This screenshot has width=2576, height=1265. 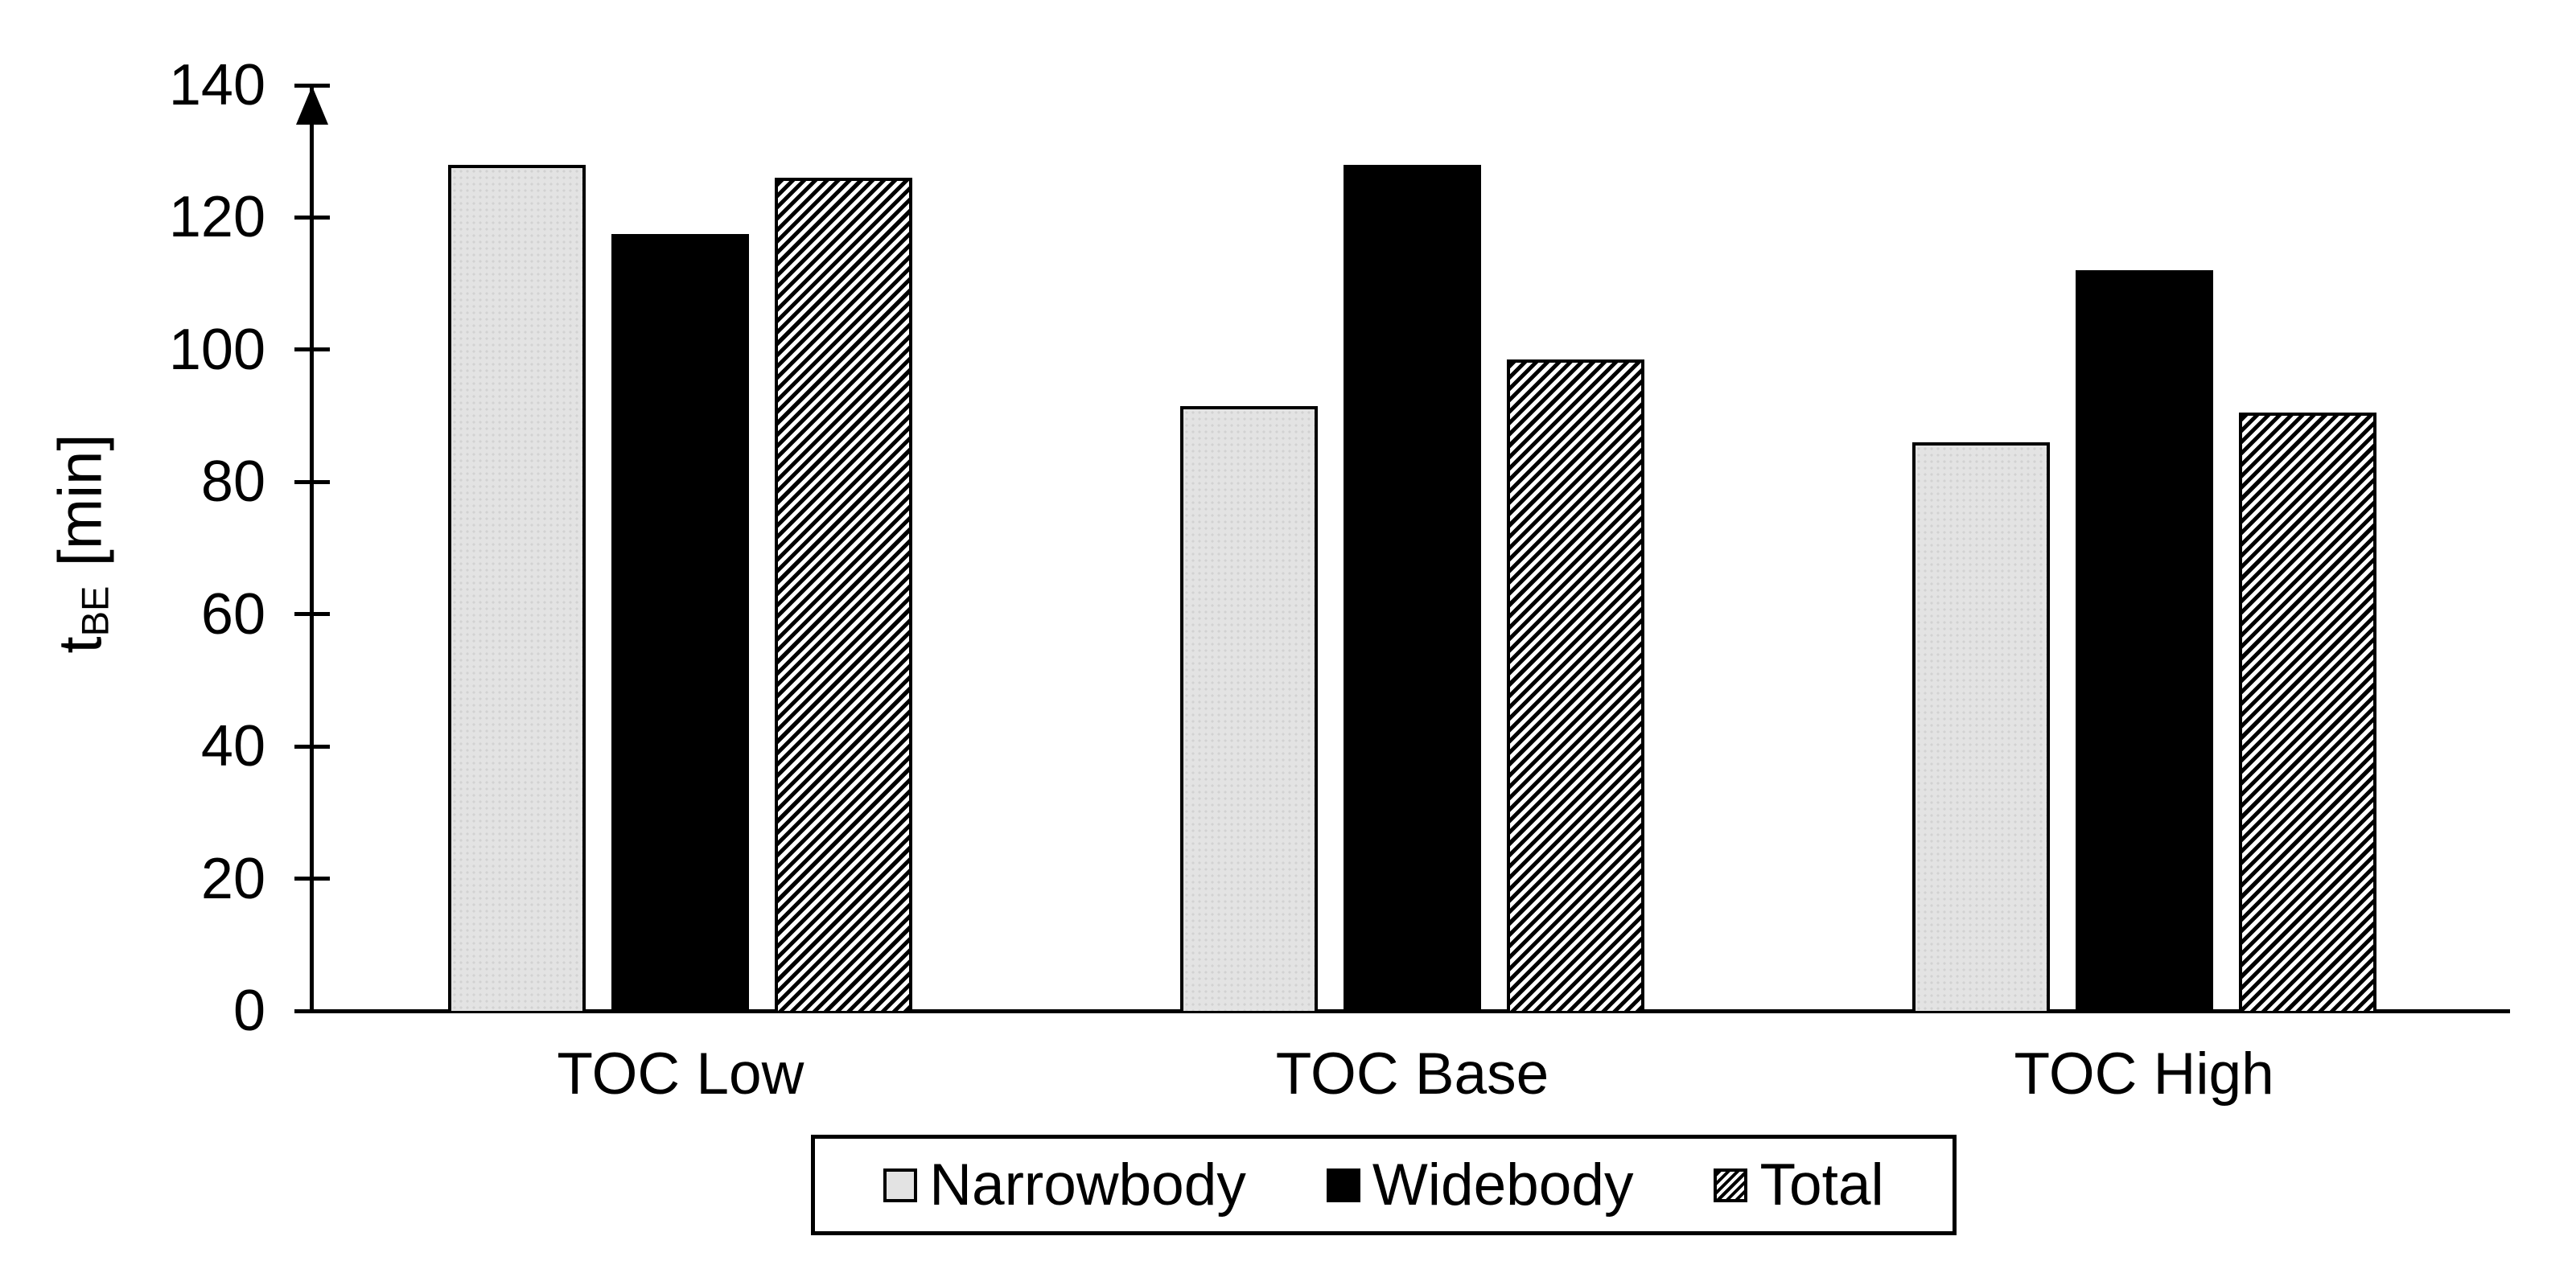 What do you see at coordinates (1412, 1074) in the screenshot?
I see `category-label: TOC Base` at bounding box center [1412, 1074].